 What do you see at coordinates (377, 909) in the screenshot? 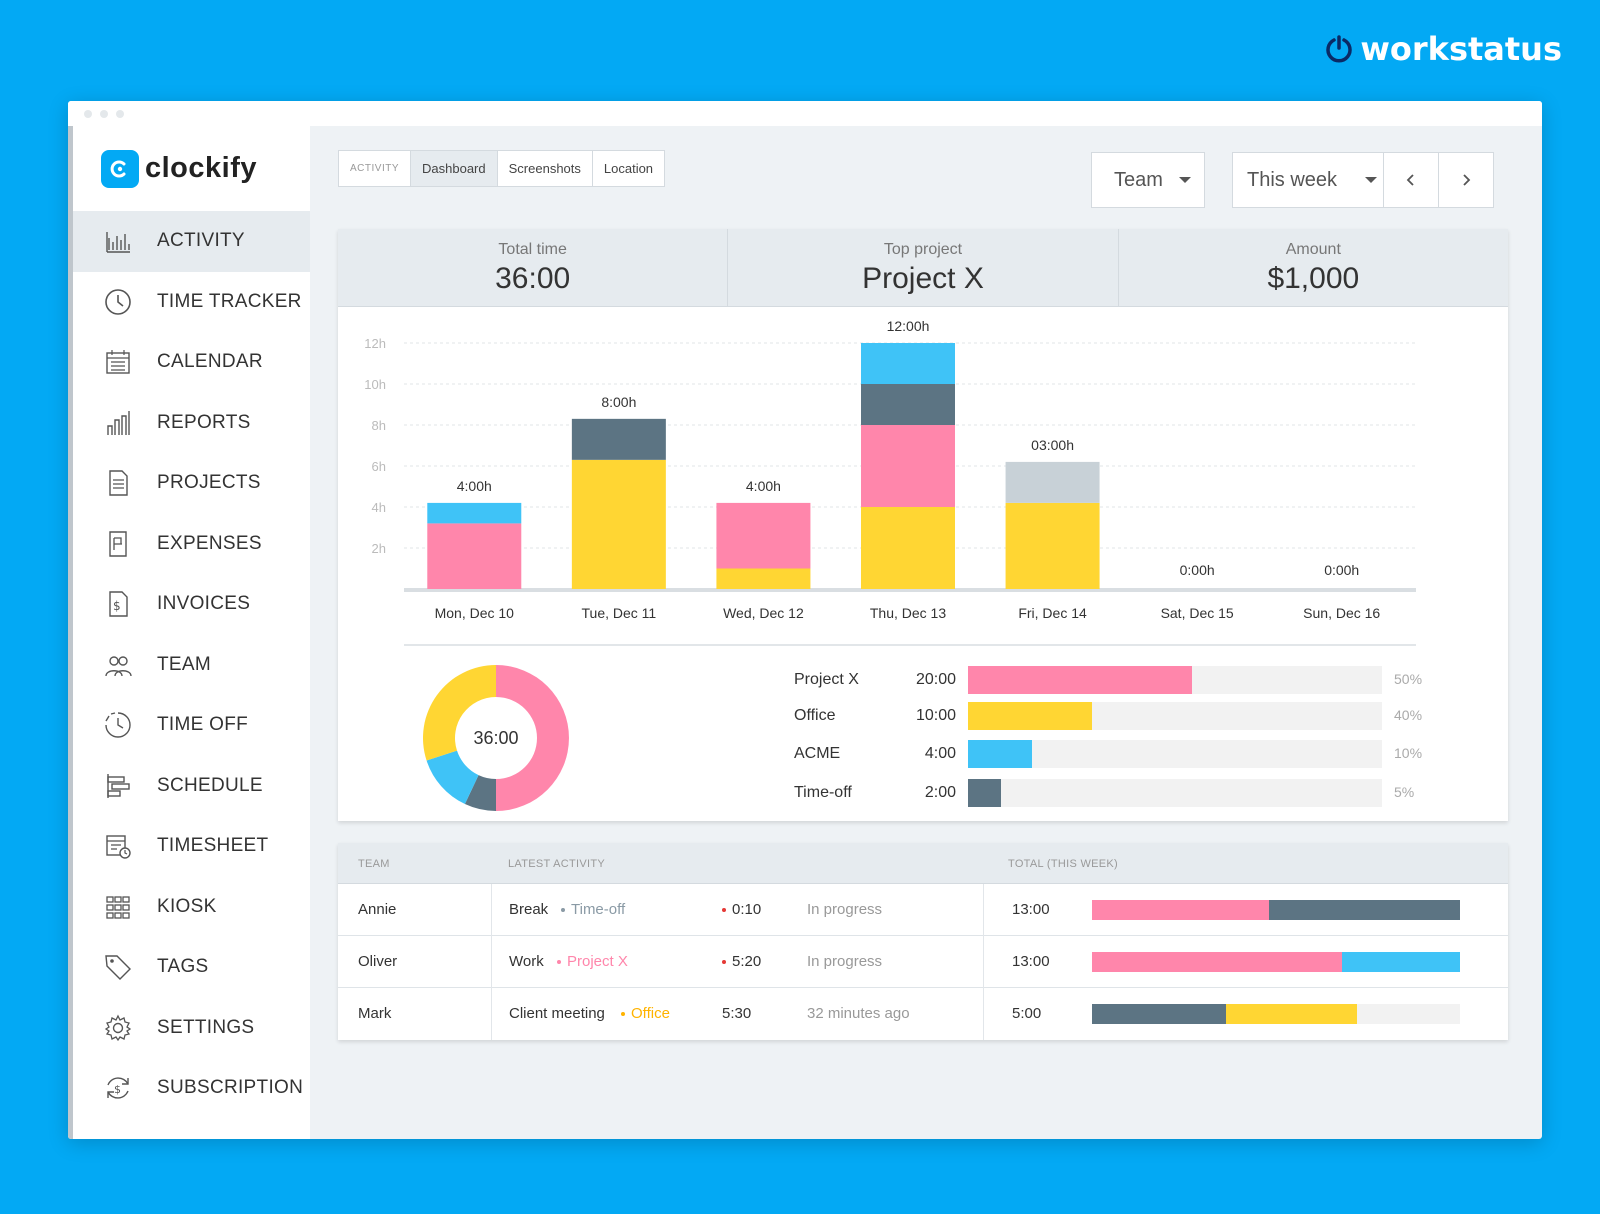
I see `member-name: Annie` at bounding box center [377, 909].